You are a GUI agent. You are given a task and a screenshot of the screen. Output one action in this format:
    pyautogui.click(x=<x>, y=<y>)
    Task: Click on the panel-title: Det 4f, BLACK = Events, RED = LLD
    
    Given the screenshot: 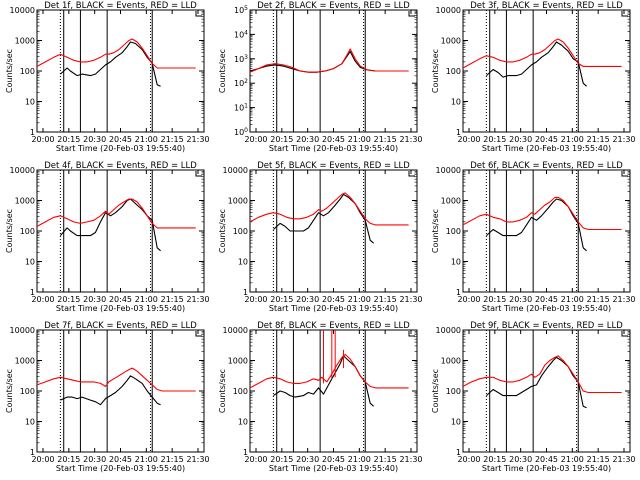 What is the action you would take?
    pyautogui.click(x=120, y=166)
    